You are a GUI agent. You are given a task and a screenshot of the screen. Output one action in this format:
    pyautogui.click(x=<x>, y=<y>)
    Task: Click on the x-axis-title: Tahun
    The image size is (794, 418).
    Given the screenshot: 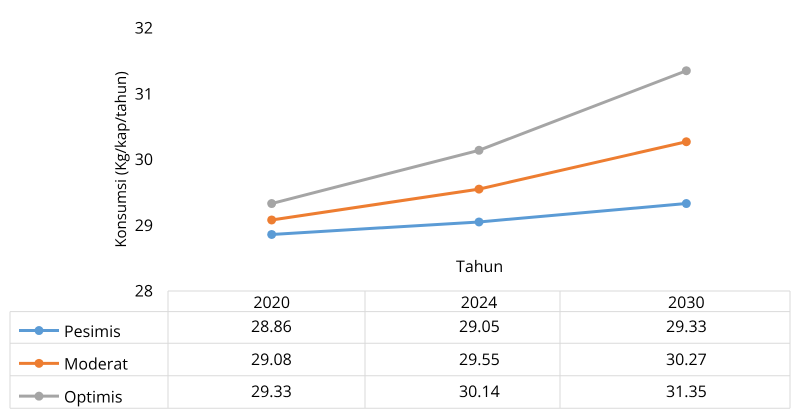 What is the action you would take?
    pyautogui.click(x=480, y=266)
    